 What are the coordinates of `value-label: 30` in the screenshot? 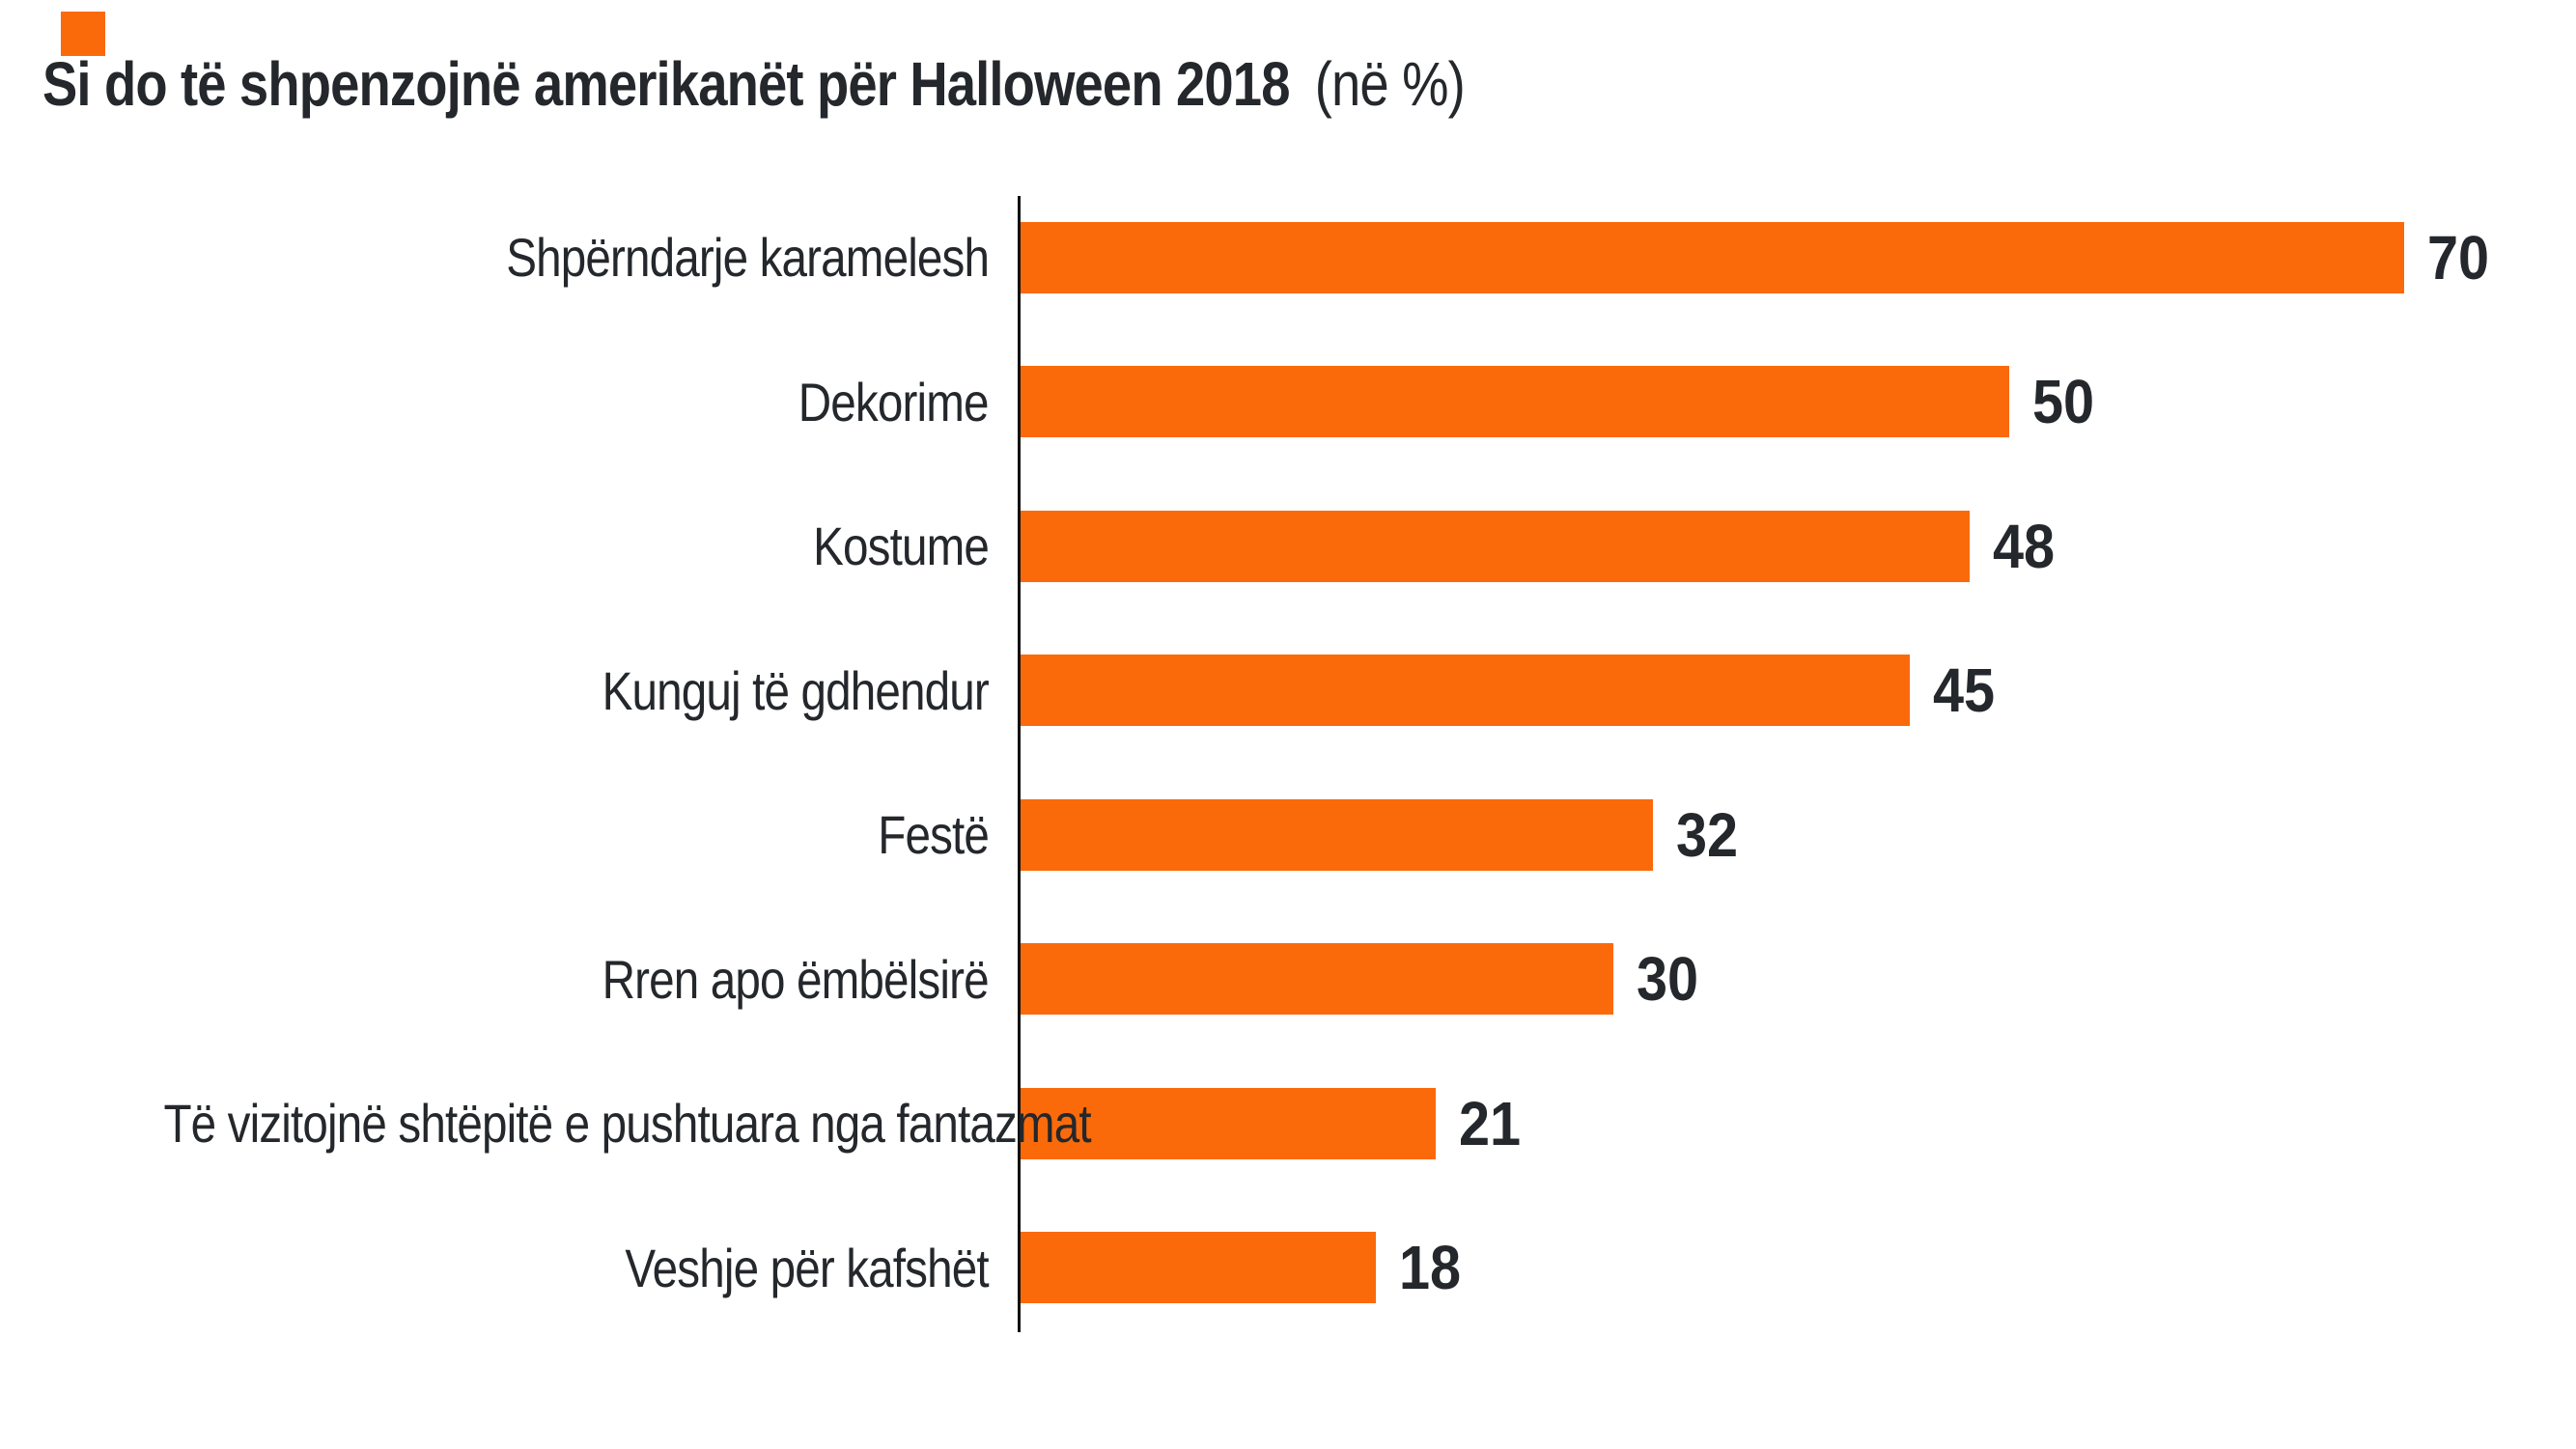 It's located at (1668, 979).